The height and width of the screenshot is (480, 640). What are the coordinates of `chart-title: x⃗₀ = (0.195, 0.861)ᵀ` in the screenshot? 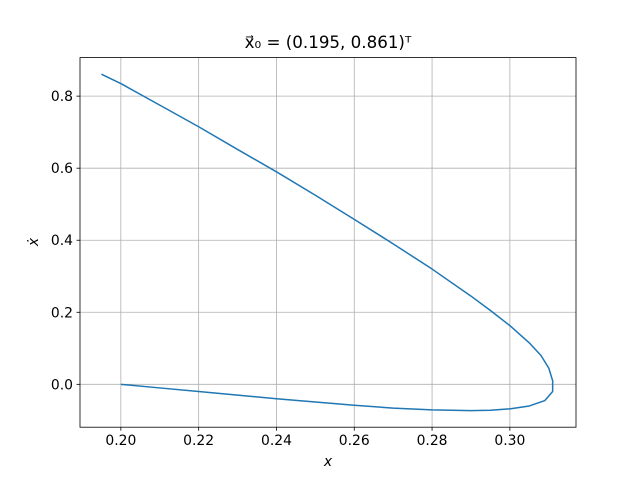 It's located at (328, 42).